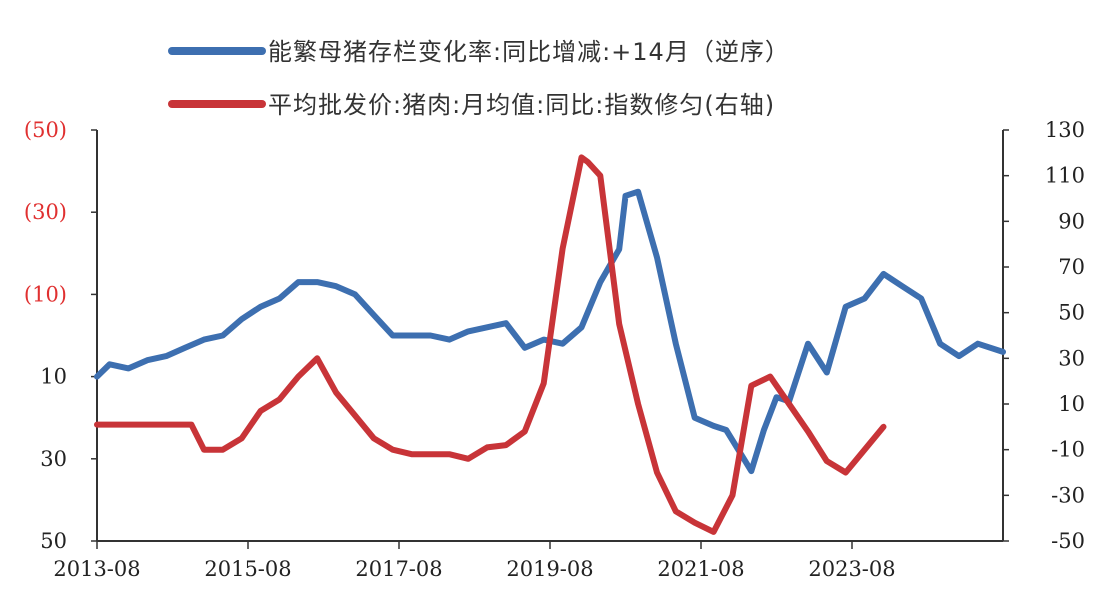  What do you see at coordinates (1071, 267) in the screenshot?
I see `right-tick-label: 70` at bounding box center [1071, 267].